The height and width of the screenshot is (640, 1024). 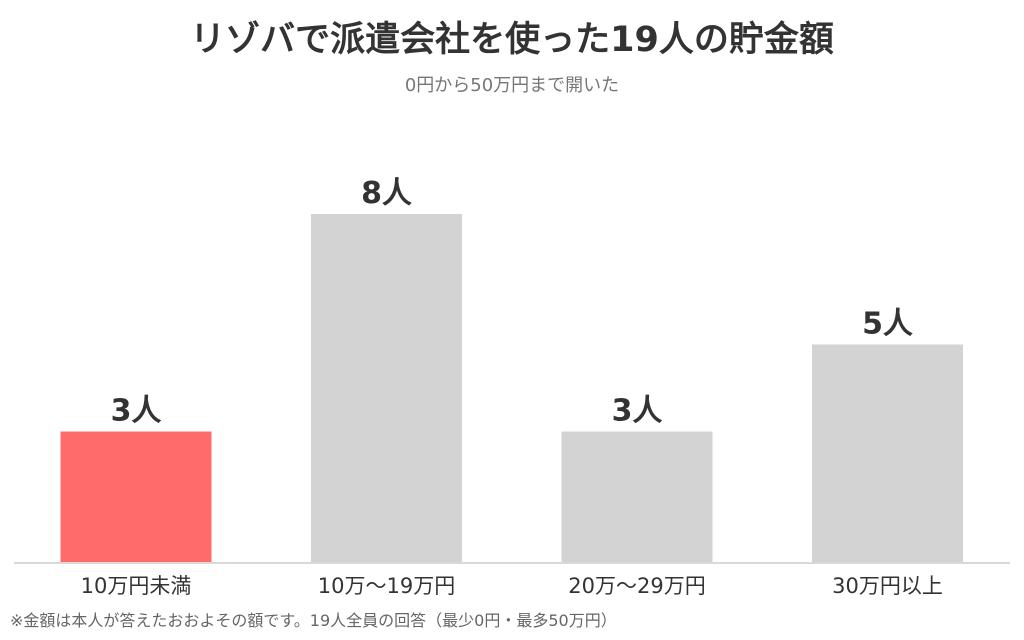 I want to click on data-label-4: 5人, so click(x=887, y=324).